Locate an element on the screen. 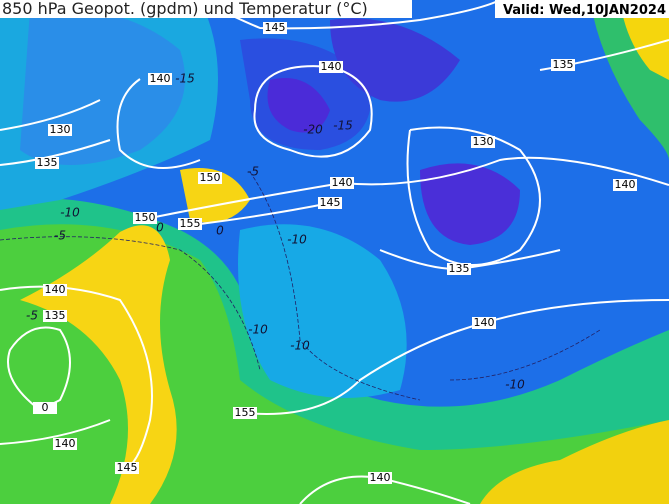  temperature-label: -20 is located at coordinates (313, 130).